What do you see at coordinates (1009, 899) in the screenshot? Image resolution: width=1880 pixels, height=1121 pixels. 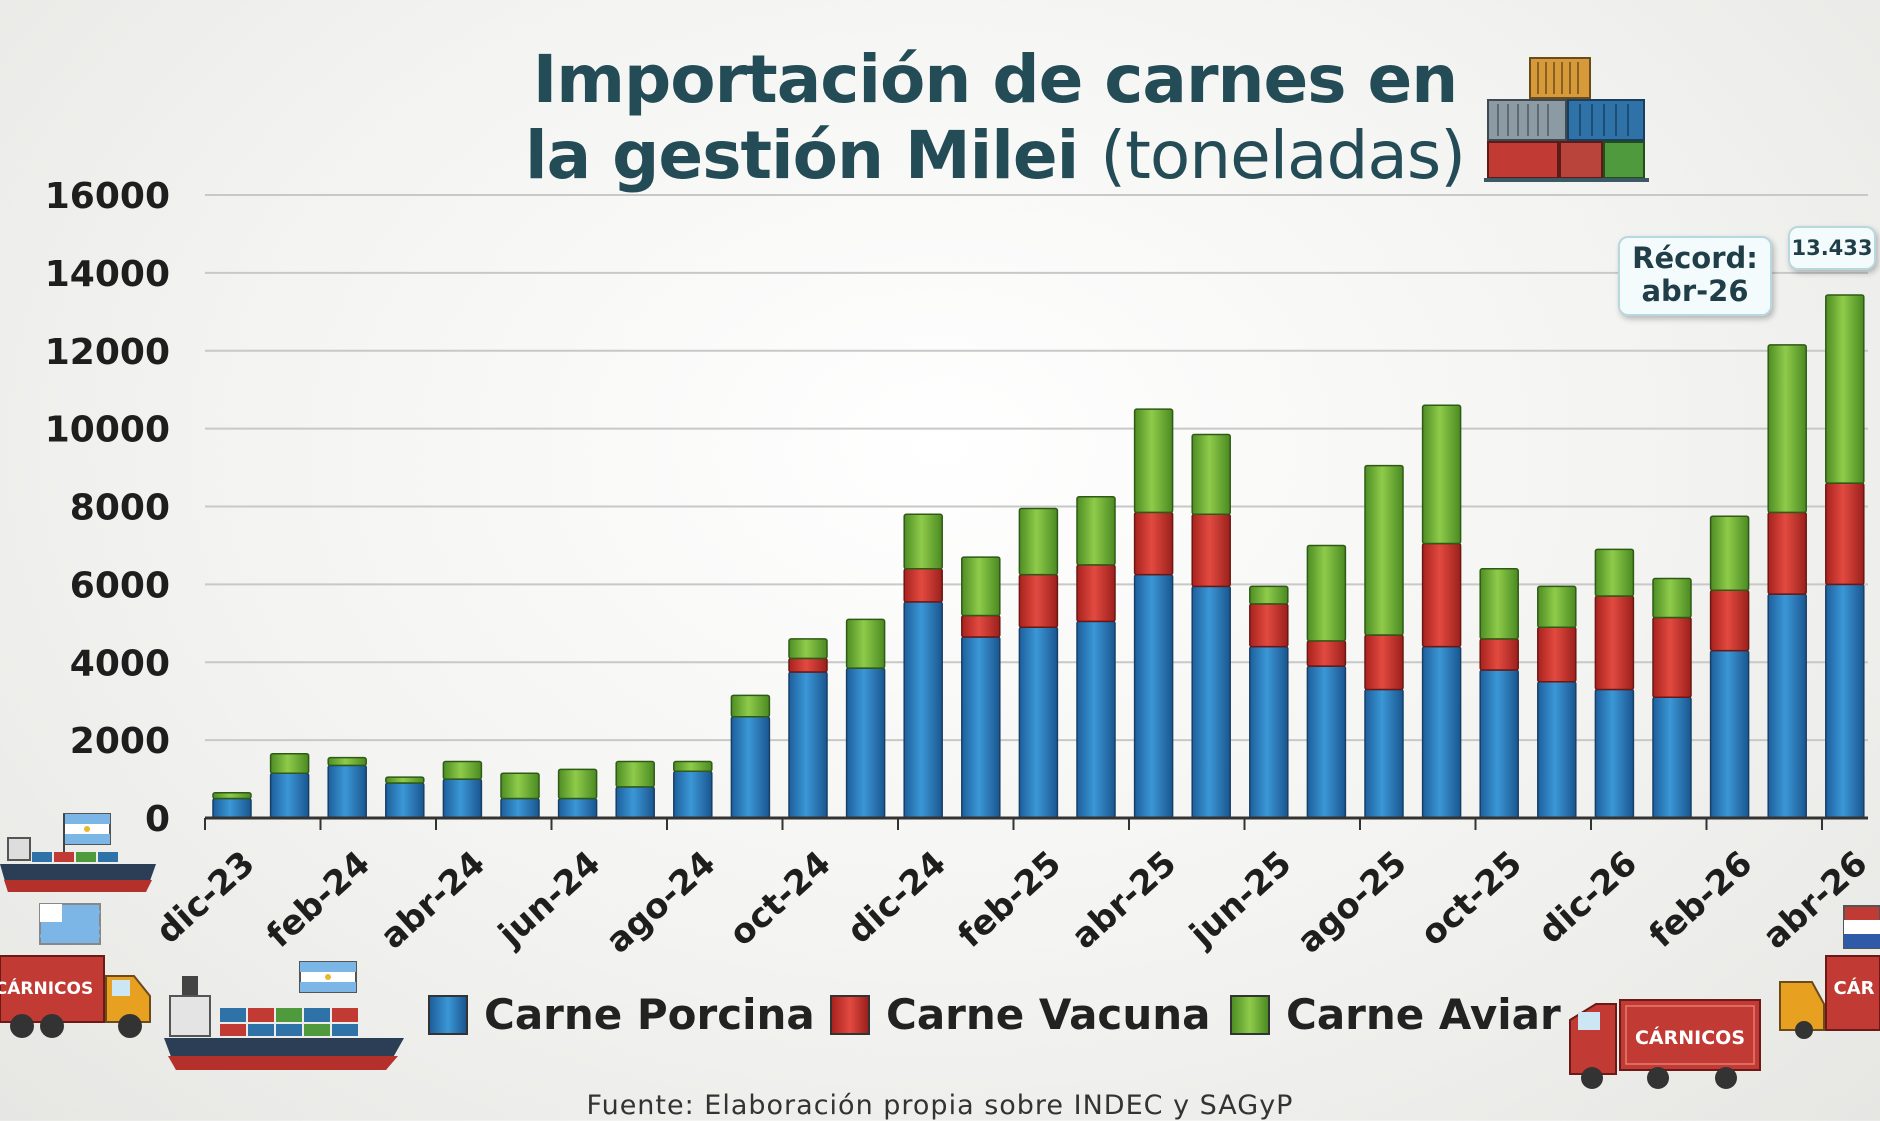 I see `x-tick-label: feb-25` at bounding box center [1009, 899].